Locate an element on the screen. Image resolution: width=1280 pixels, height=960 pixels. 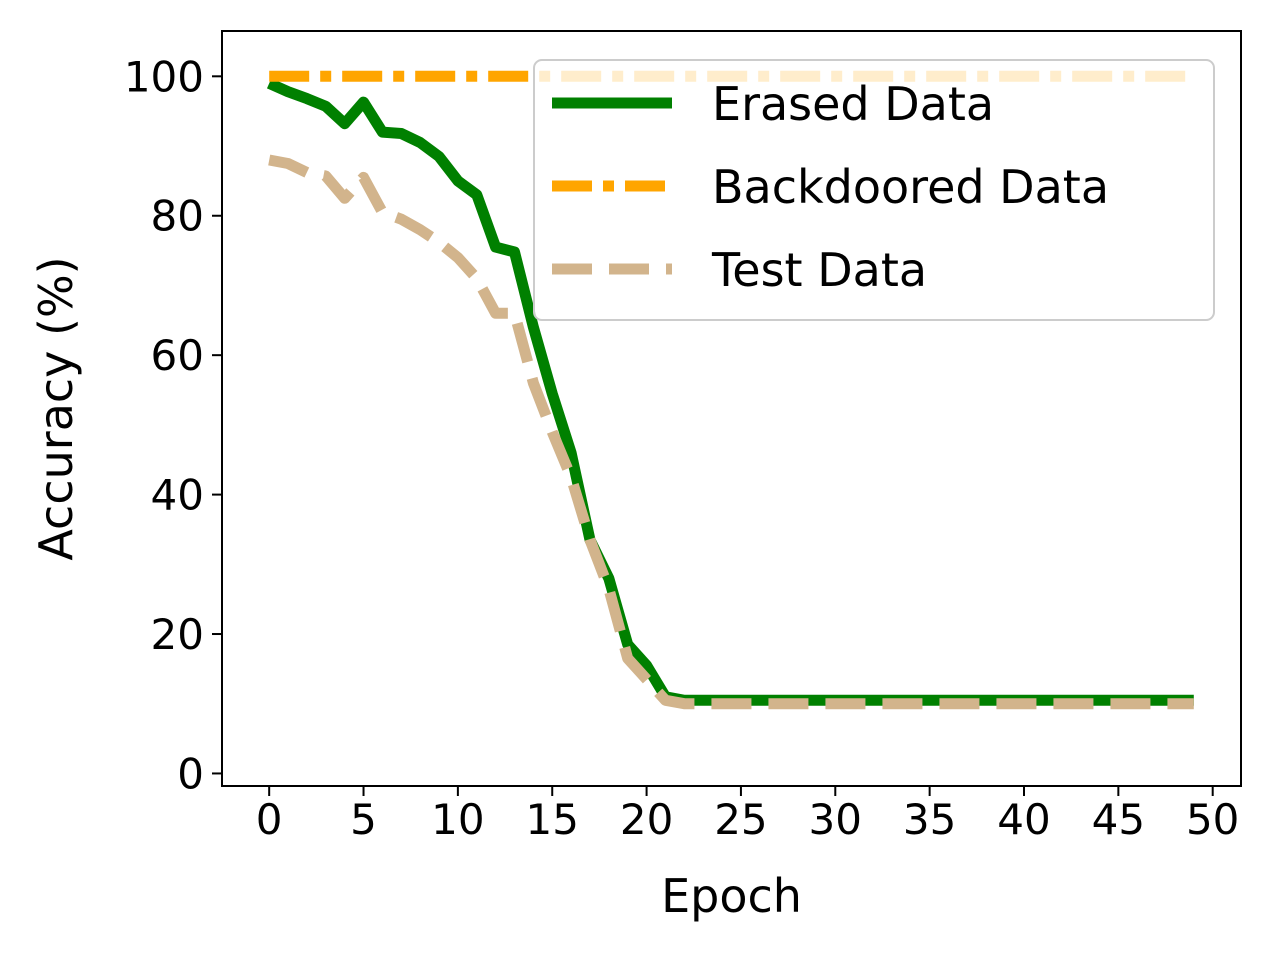
legend-label-1: Erased Data is located at coordinates (853, 104).